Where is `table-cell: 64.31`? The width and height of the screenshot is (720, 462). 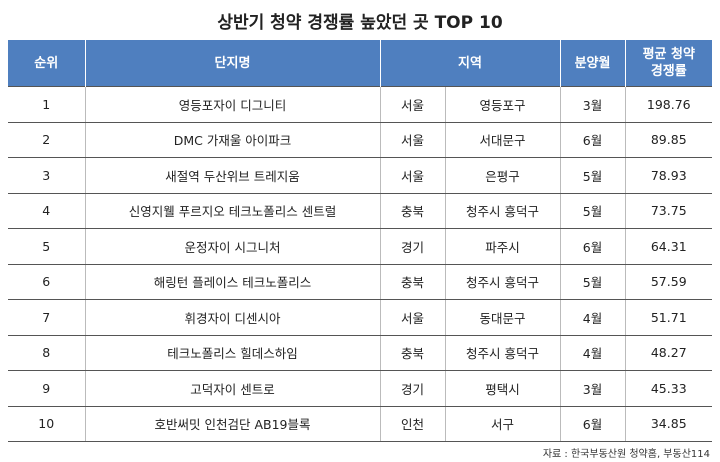 table-cell: 64.31 is located at coordinates (668, 246).